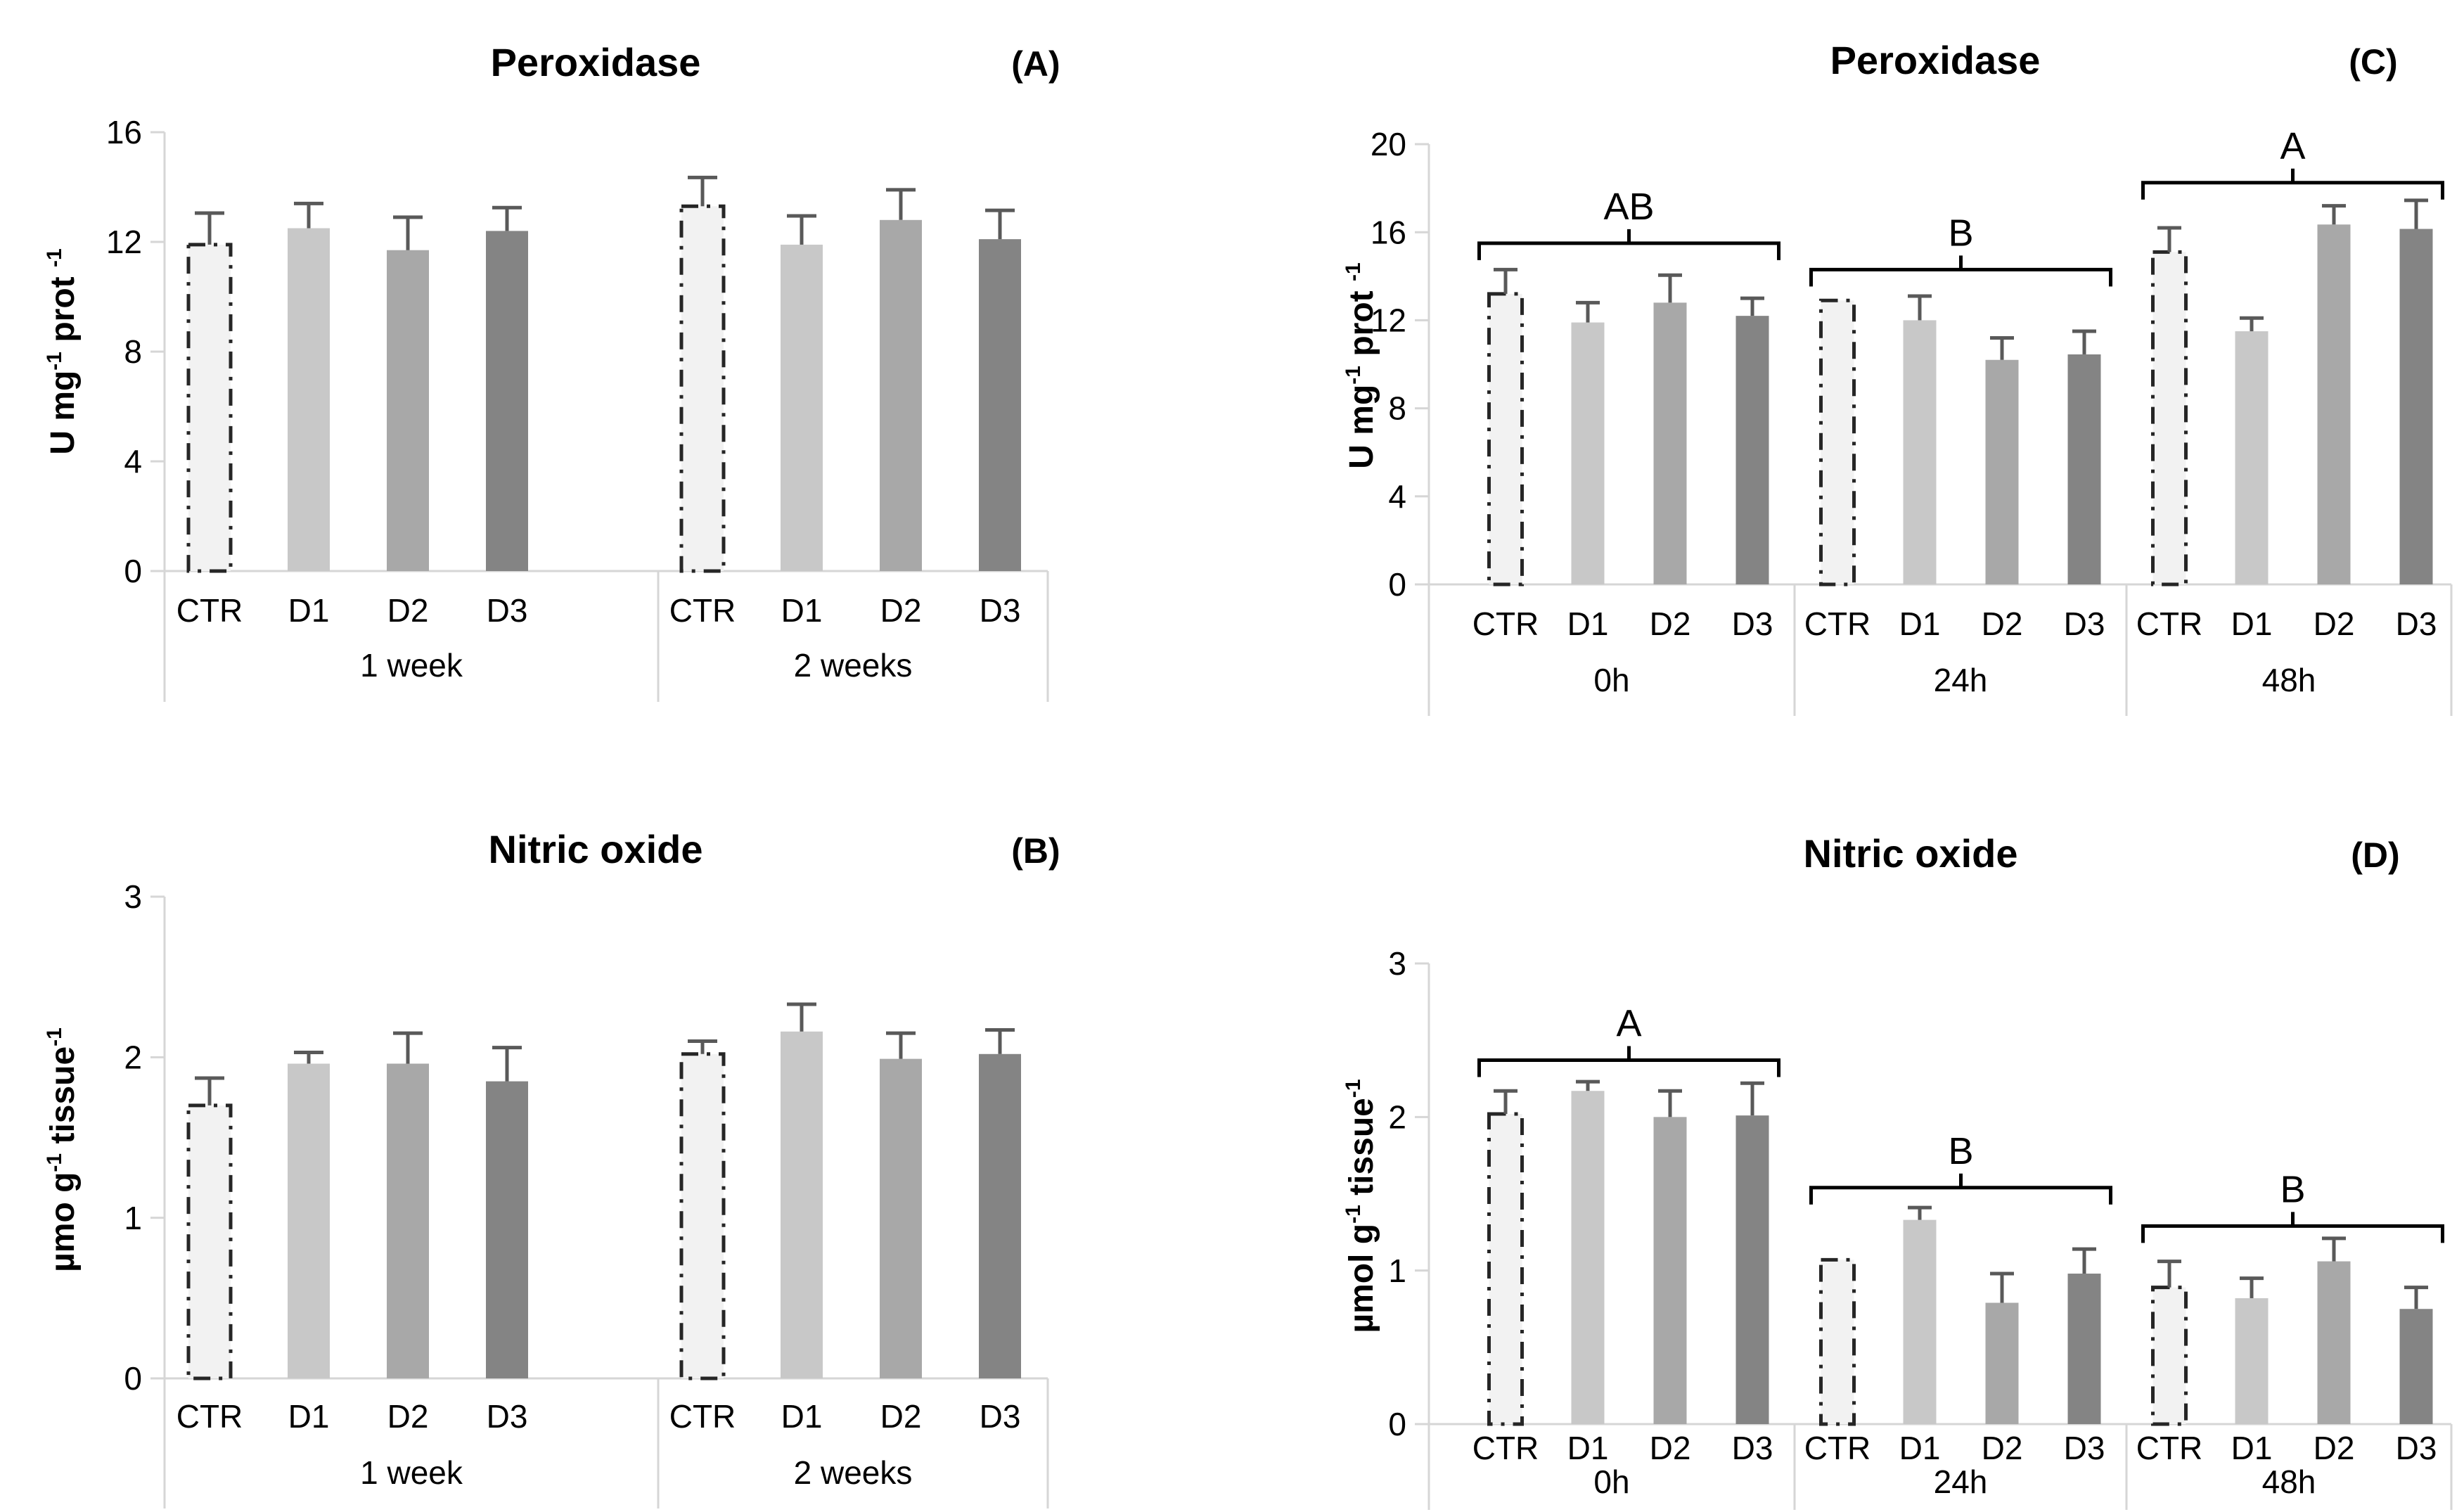 The image size is (2464, 1512). What do you see at coordinates (408, 1220) in the screenshot?
I see `bar-D2-1-week` at bounding box center [408, 1220].